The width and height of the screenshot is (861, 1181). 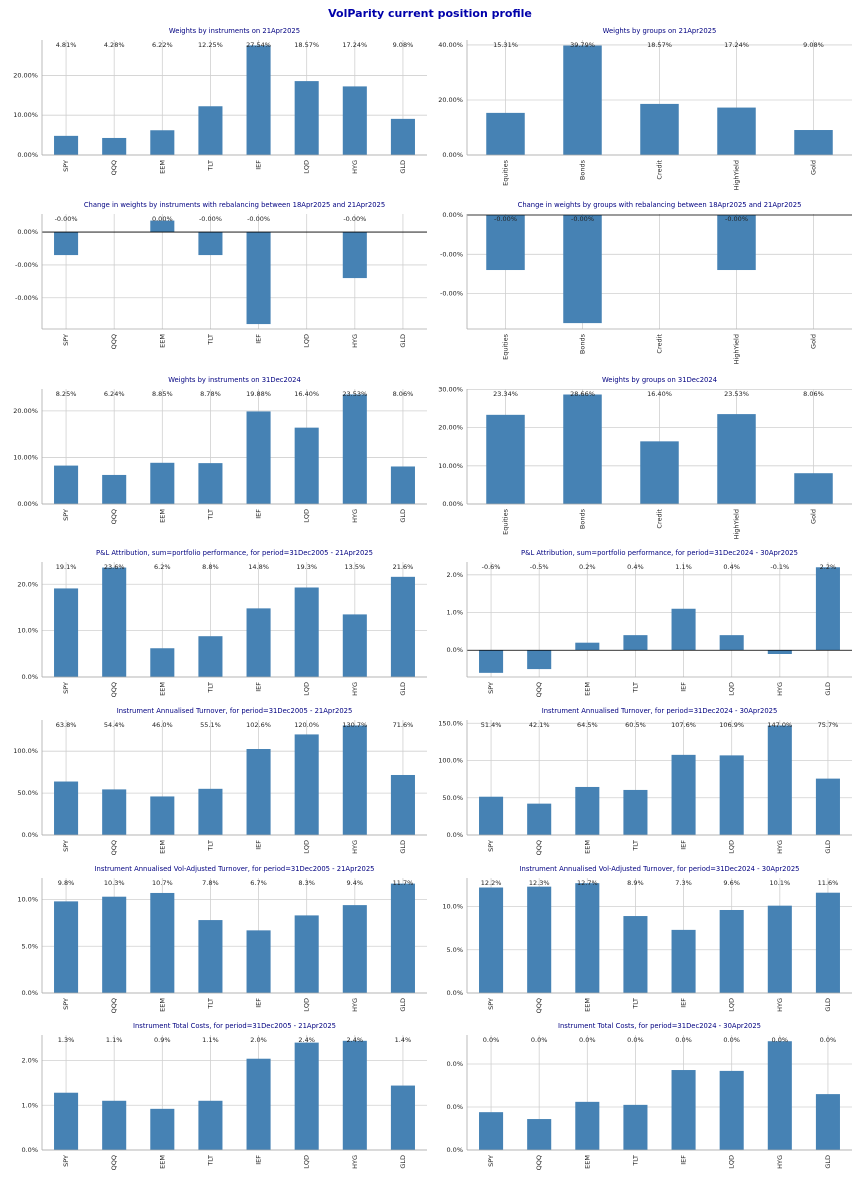 What do you see at coordinates (583, 518) in the screenshot?
I see `x-tick-label: Bonds` at bounding box center [583, 518].